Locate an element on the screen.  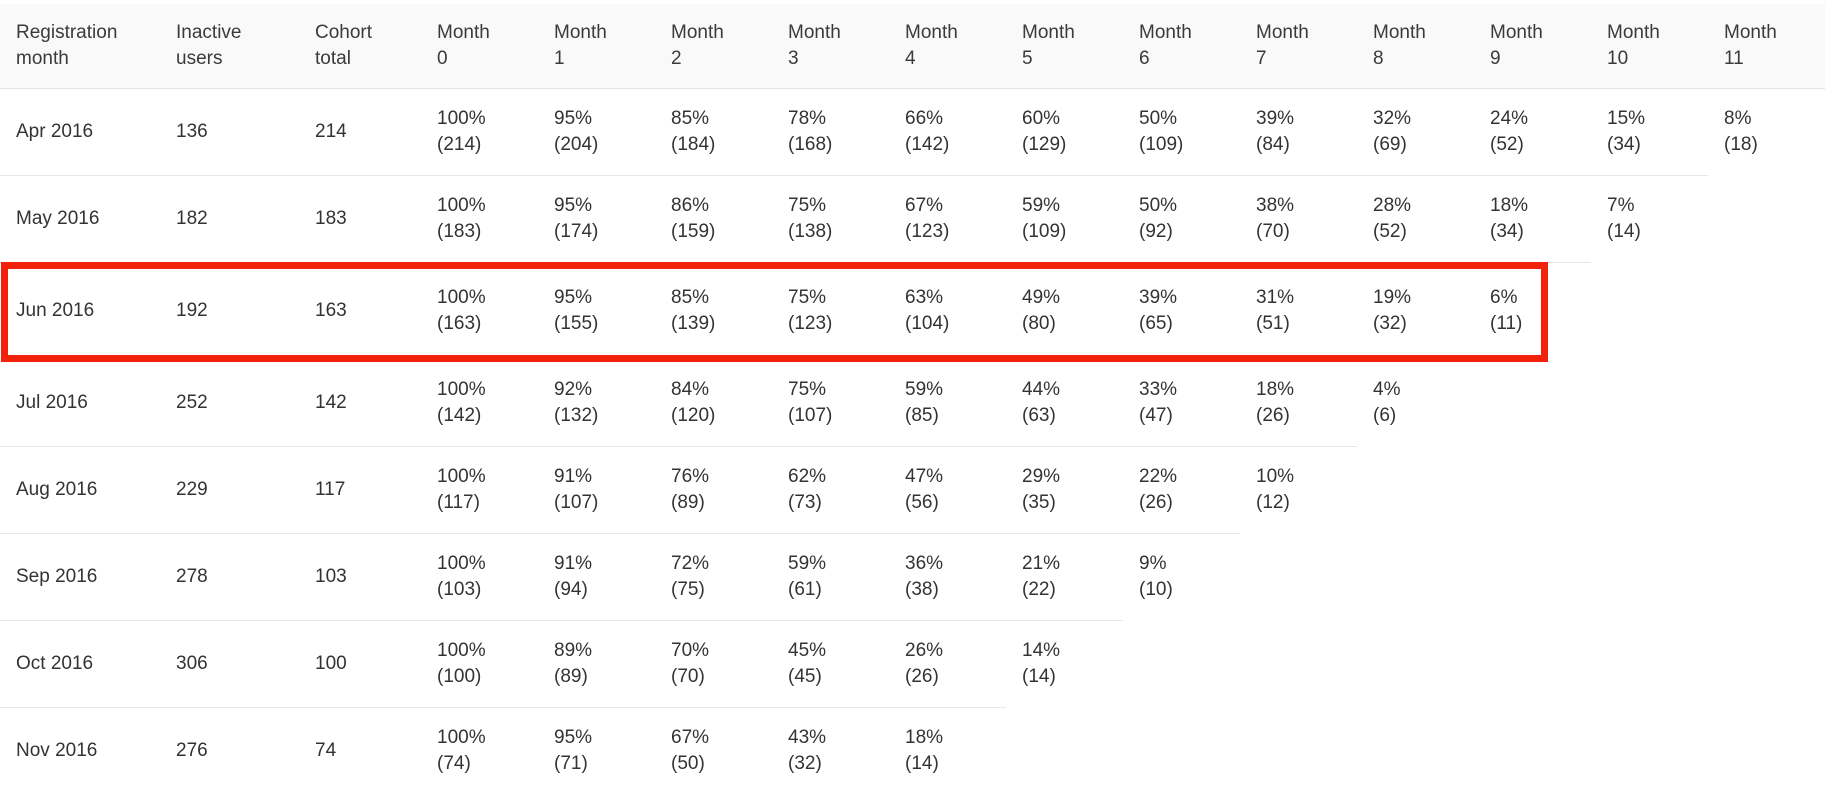
retention-percent: 59% is located at coordinates (924, 389).